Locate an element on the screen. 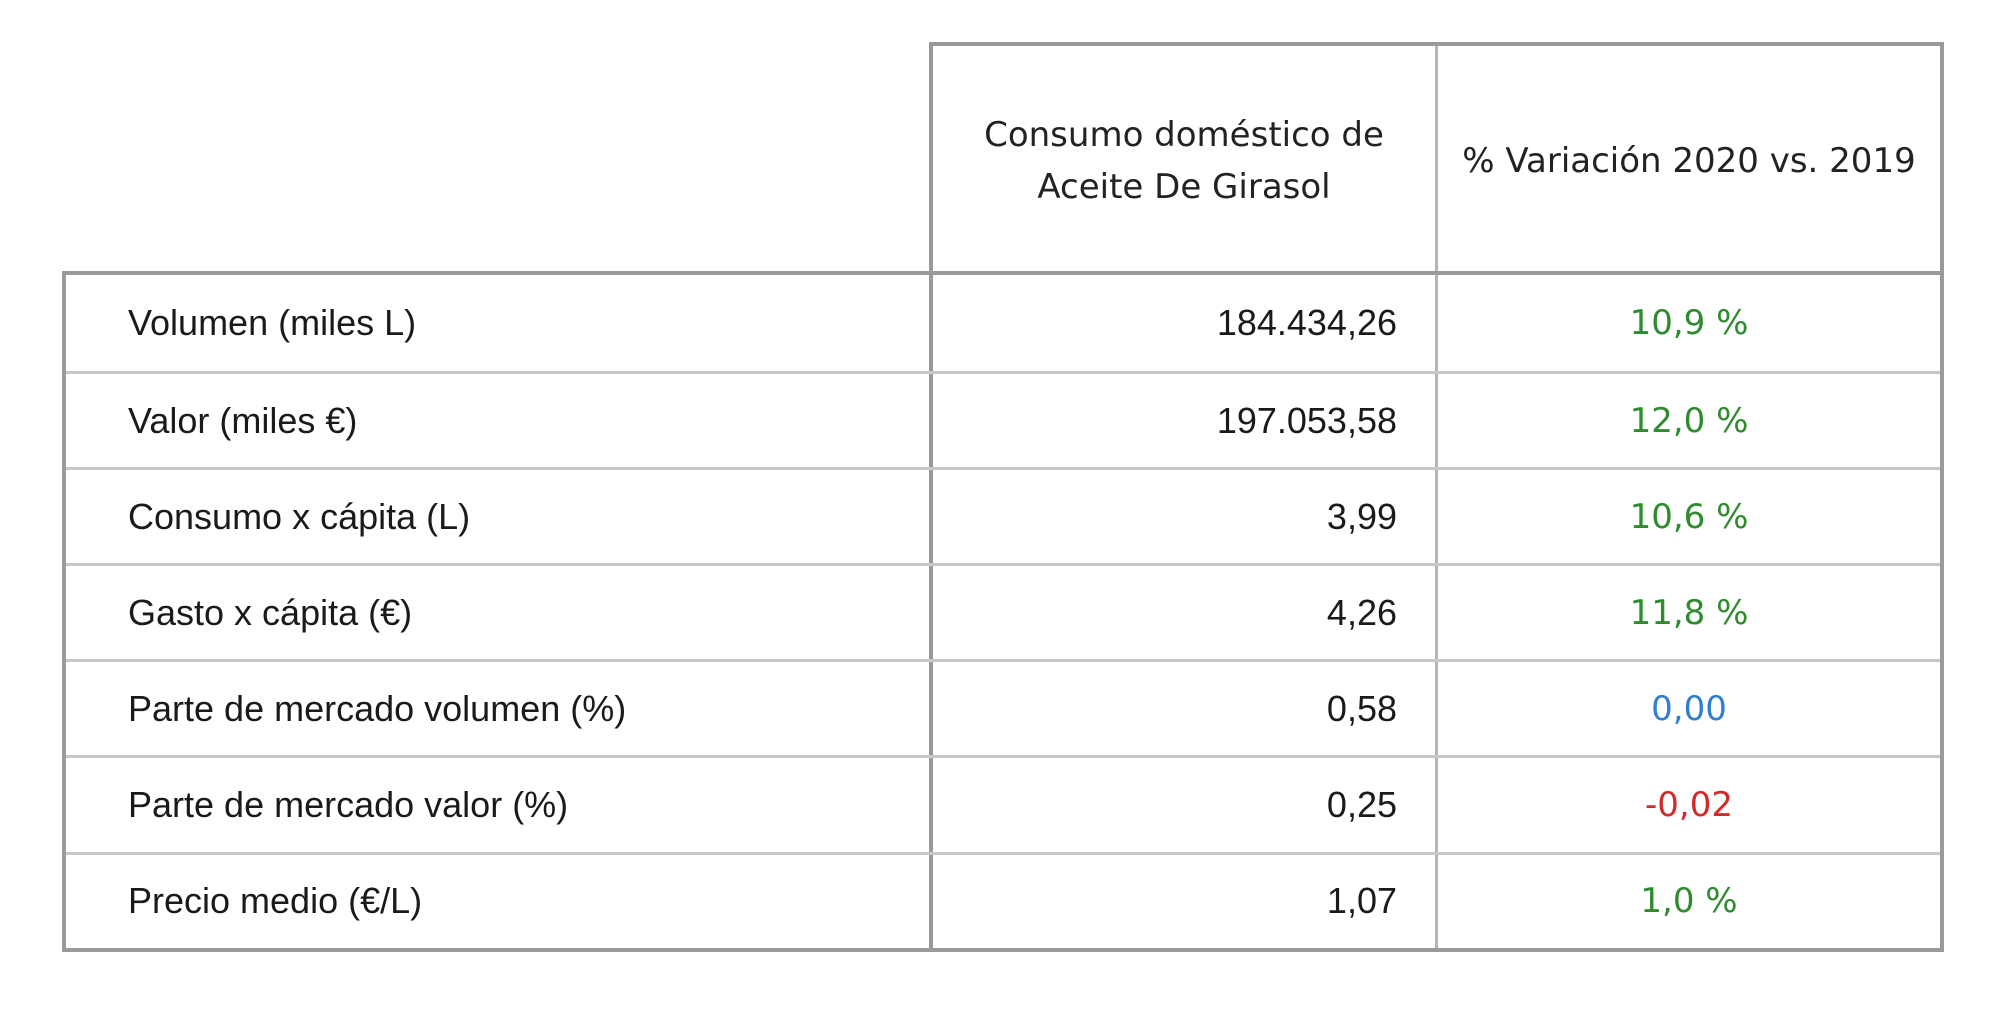 The height and width of the screenshot is (1035, 2000). row-change: 11,8 % is located at coordinates (1689, 612).